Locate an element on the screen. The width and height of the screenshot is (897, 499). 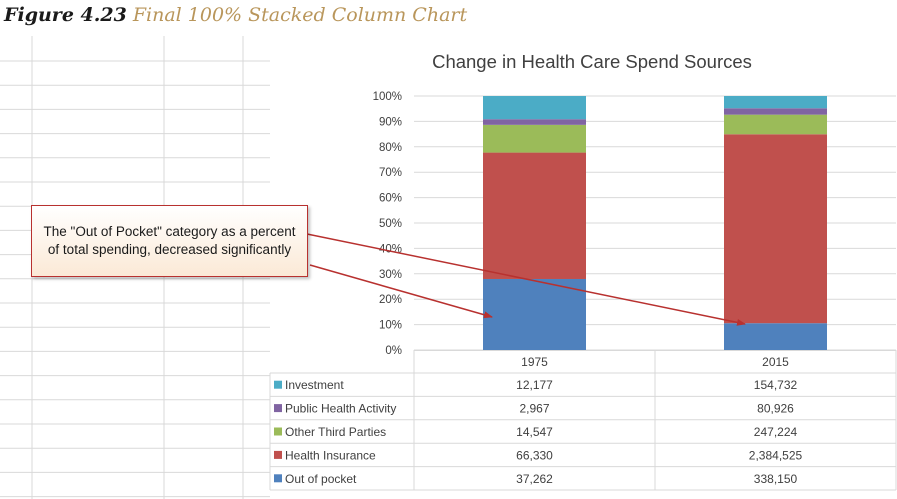
y-axis-ticks: 0%10%20%30%40%50%60%70%80%90%100% is located at coordinates (387, 224).